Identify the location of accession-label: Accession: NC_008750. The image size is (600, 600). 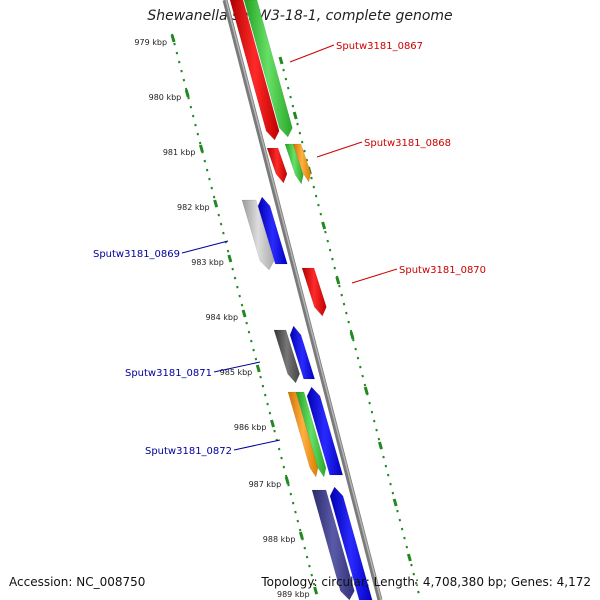
(77, 582).